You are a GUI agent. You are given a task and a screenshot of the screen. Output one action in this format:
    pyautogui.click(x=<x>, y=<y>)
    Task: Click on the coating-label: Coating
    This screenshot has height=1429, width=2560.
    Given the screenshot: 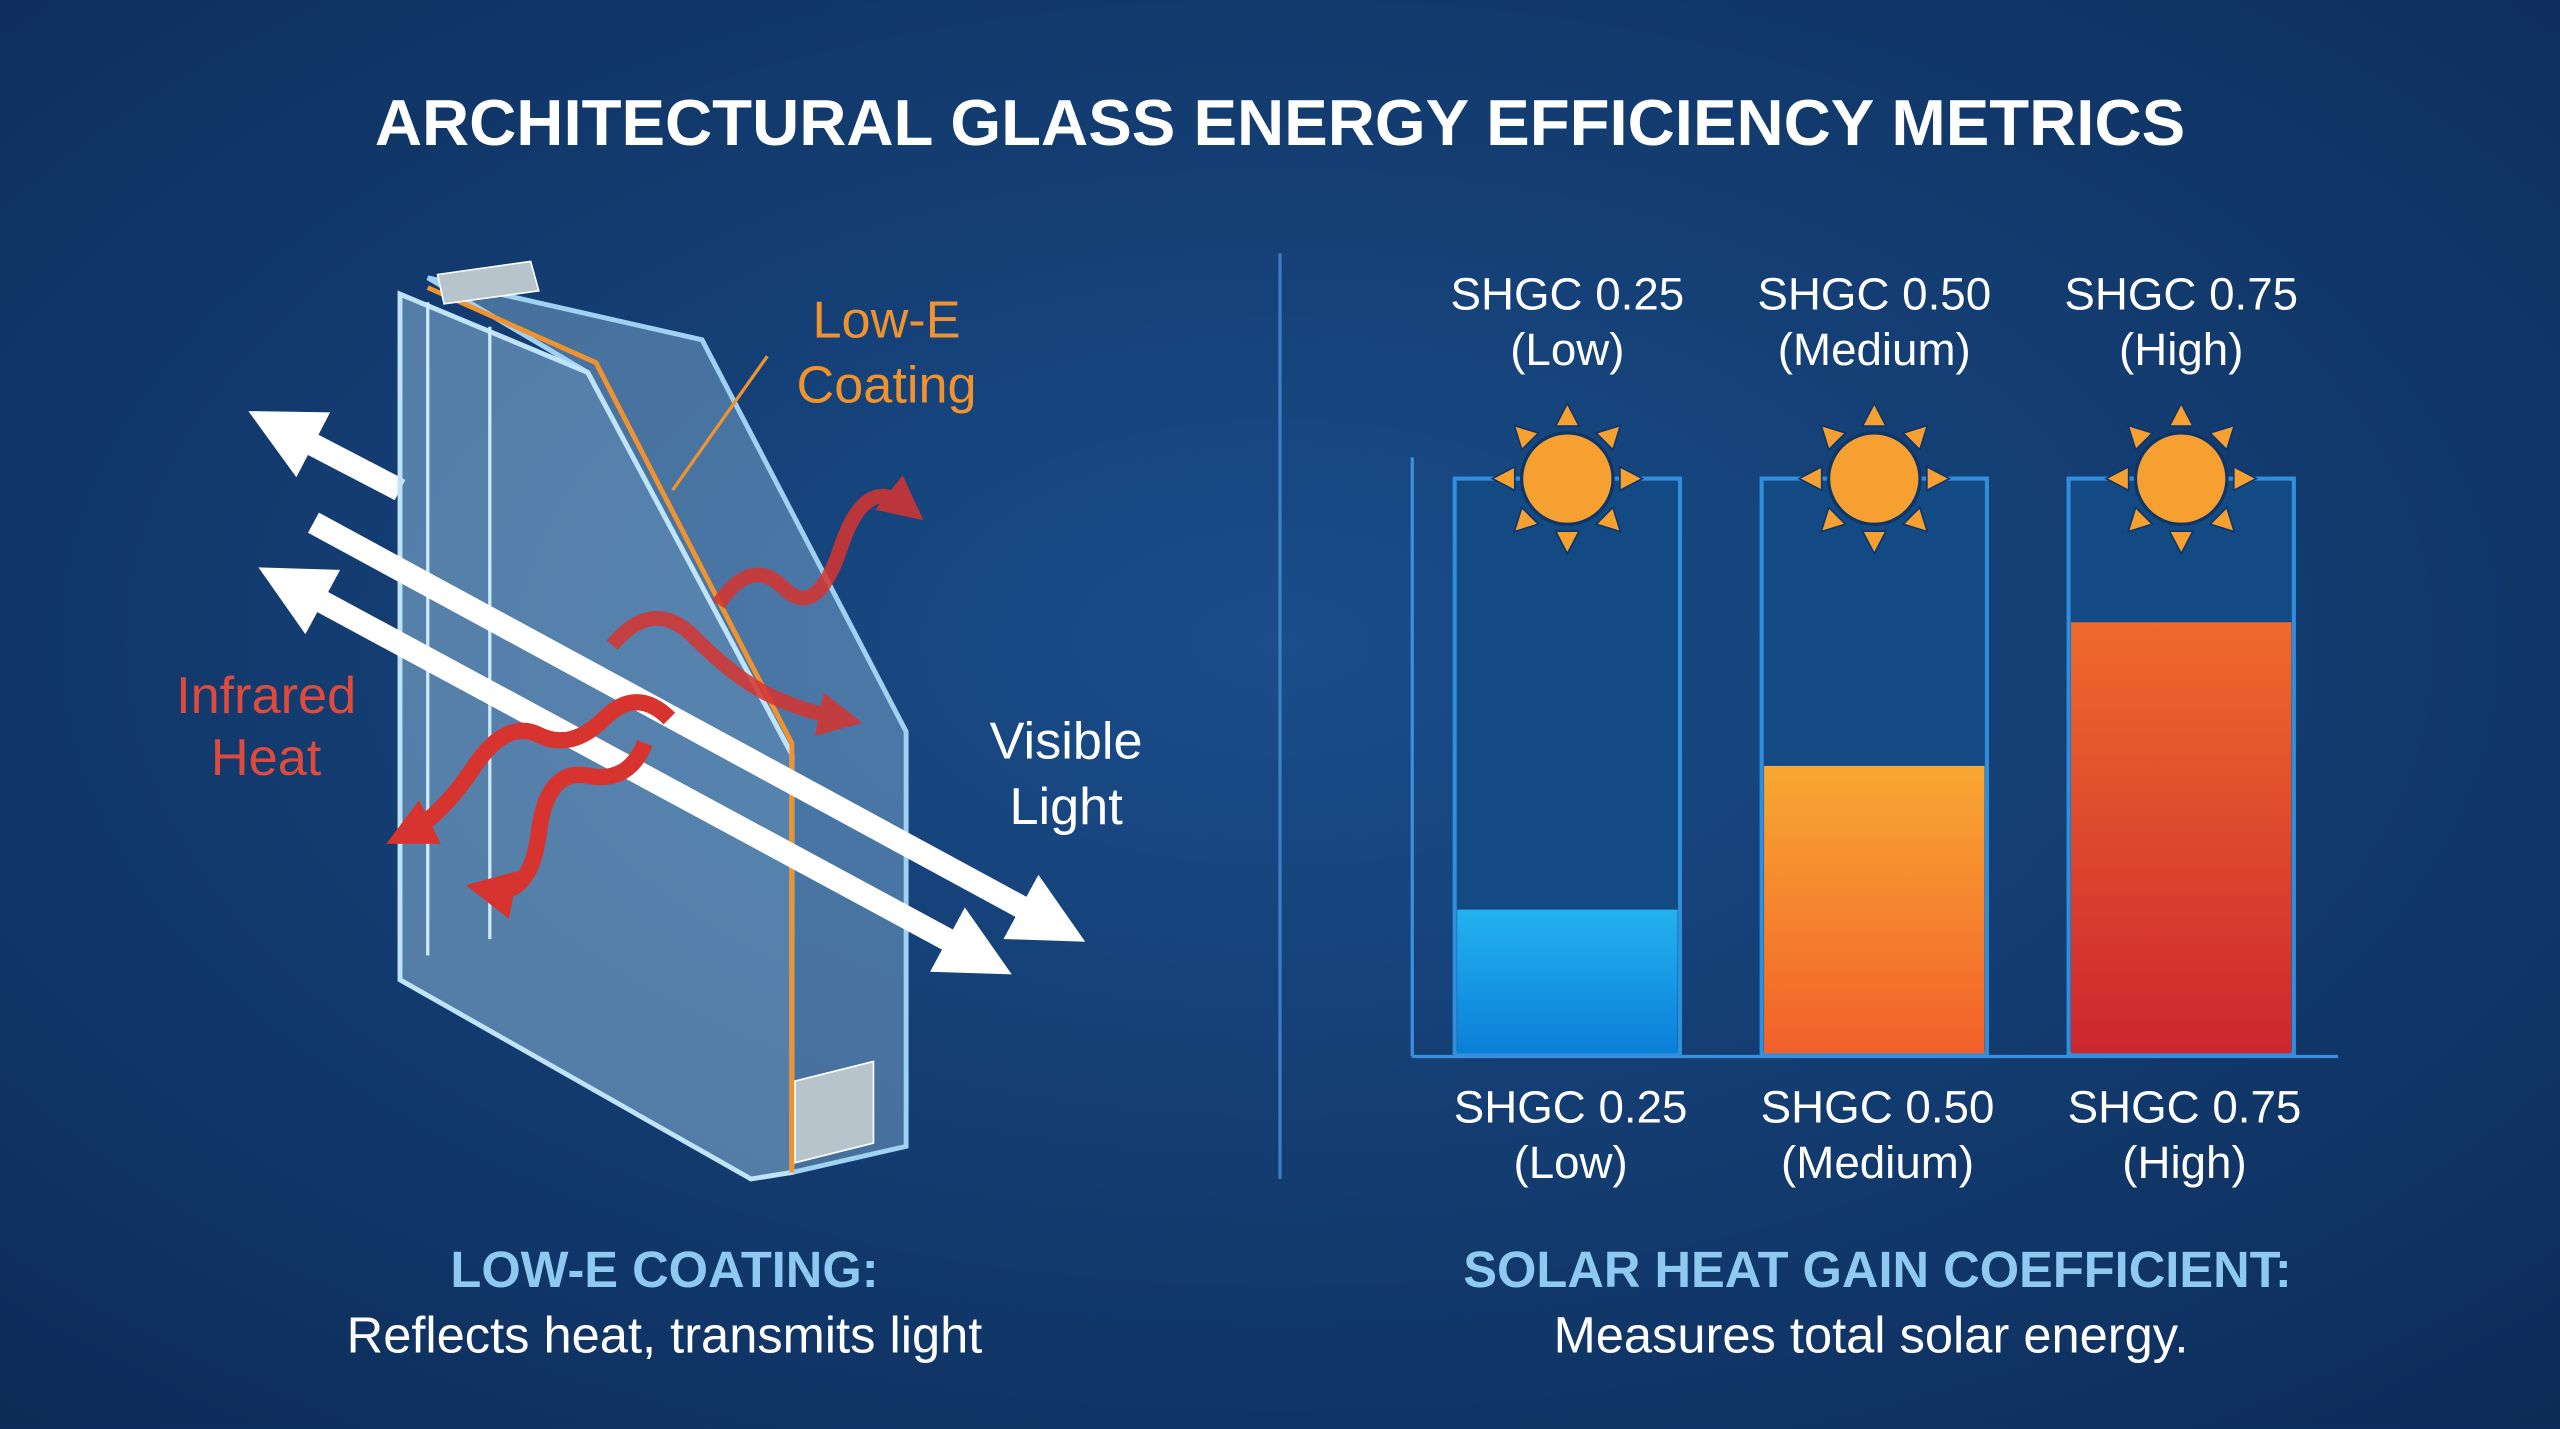 What is the action you would take?
    pyautogui.click(x=887, y=386)
    